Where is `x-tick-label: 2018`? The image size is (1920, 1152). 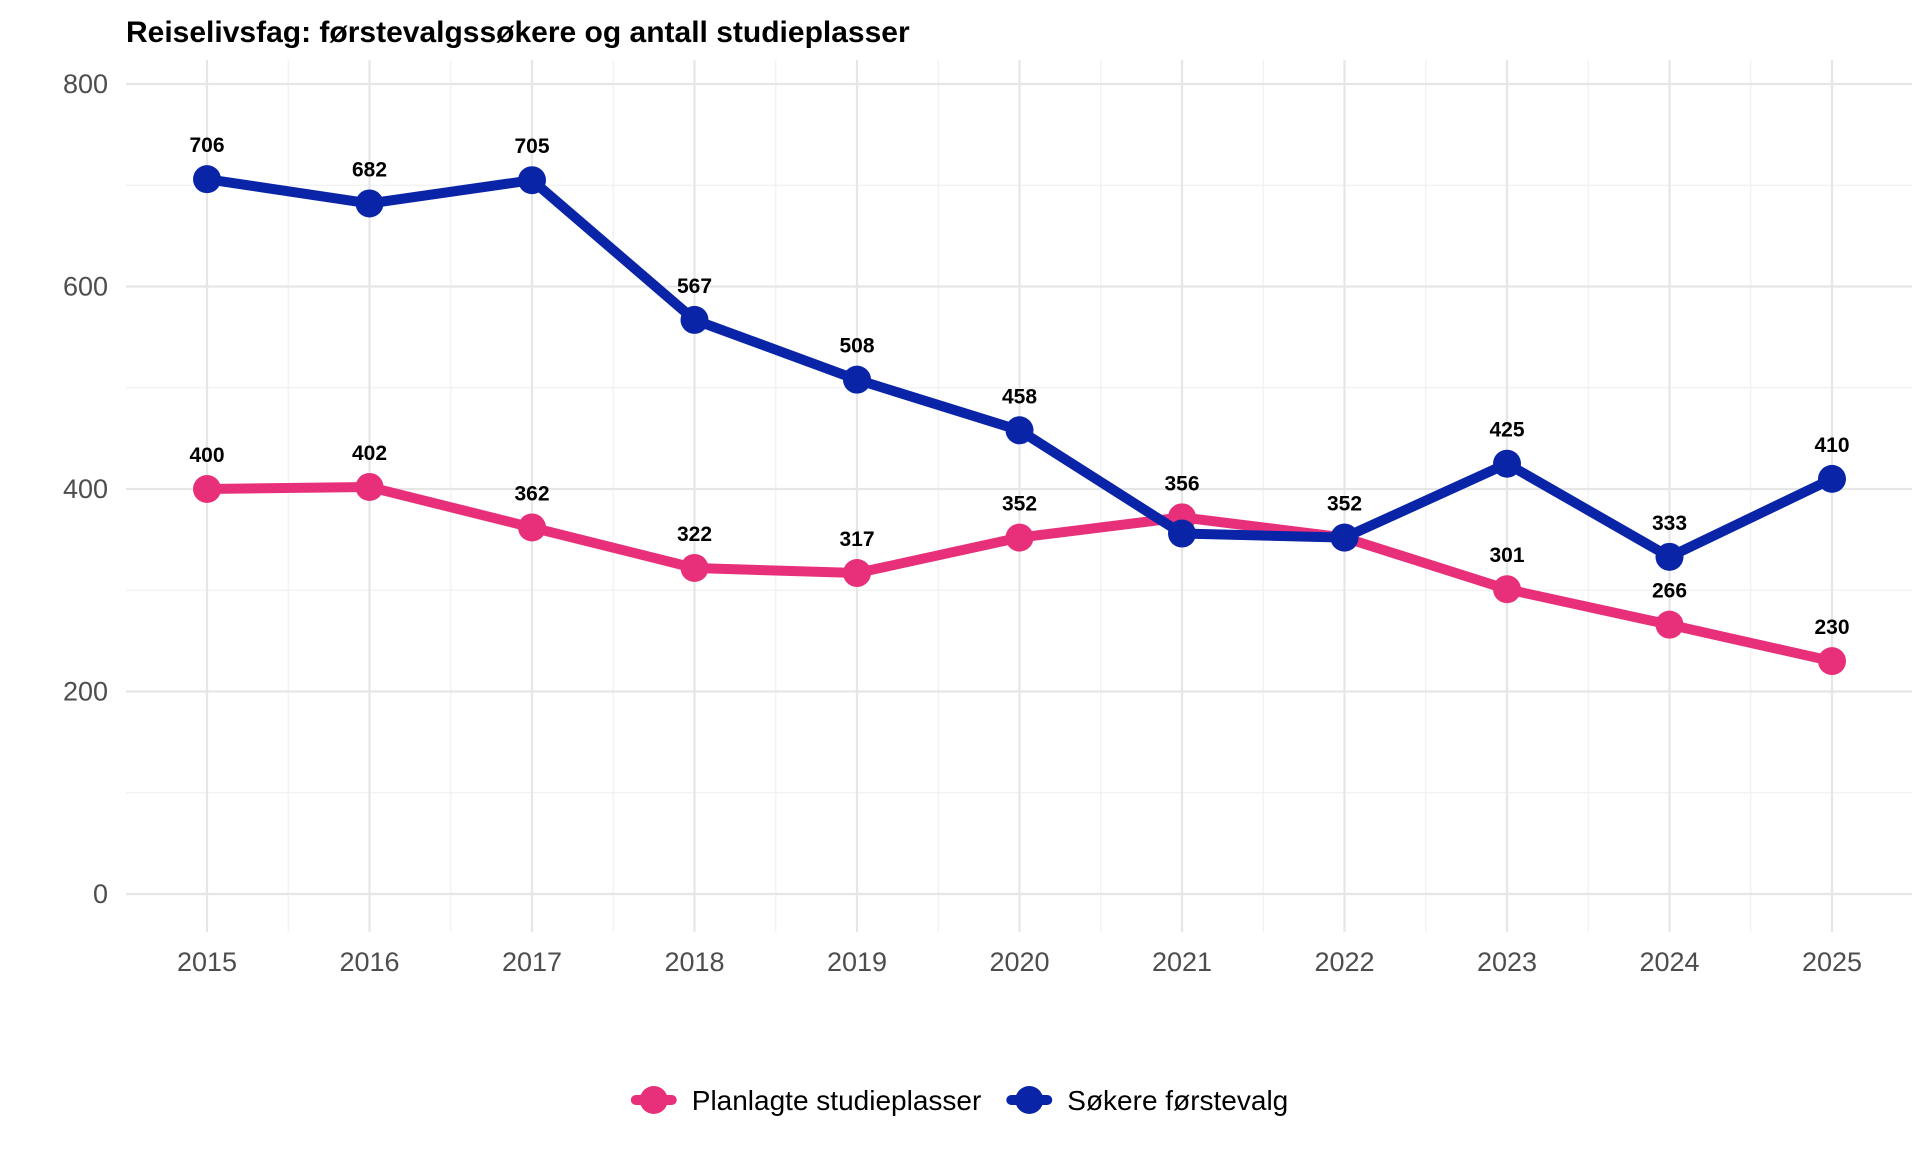
x-tick-label: 2018 is located at coordinates (694, 962).